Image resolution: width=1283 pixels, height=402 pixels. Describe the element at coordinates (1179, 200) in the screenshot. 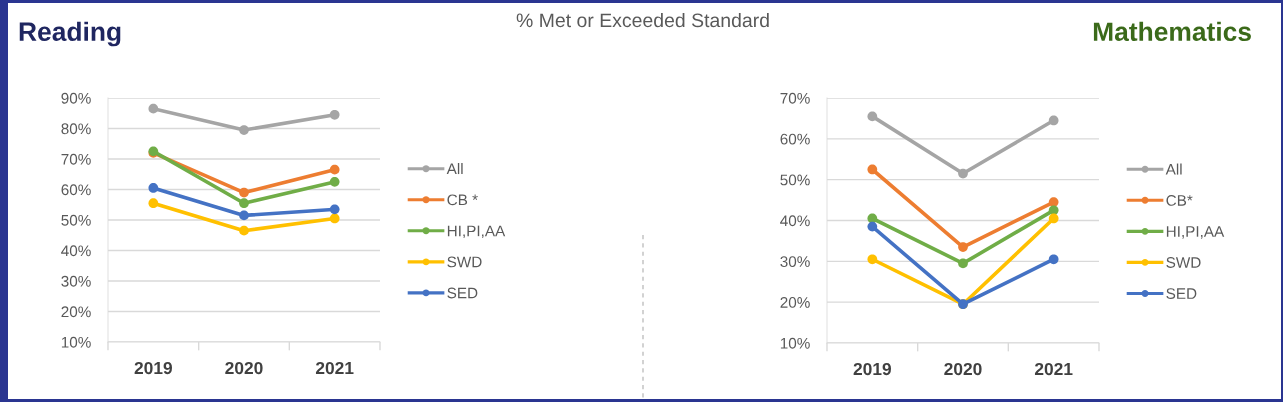

I see `legend-label: CB*` at that location.